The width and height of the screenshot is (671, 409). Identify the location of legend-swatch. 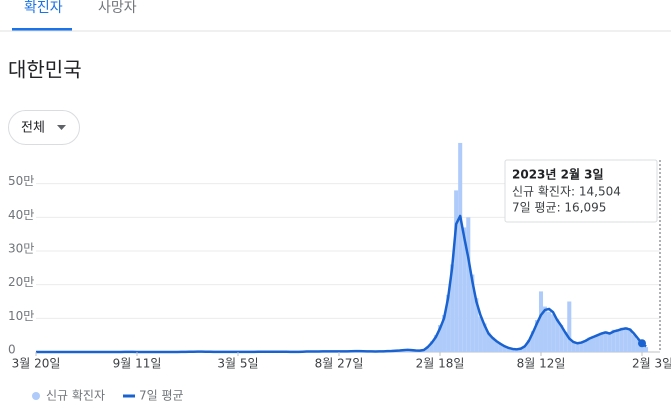
(36, 396).